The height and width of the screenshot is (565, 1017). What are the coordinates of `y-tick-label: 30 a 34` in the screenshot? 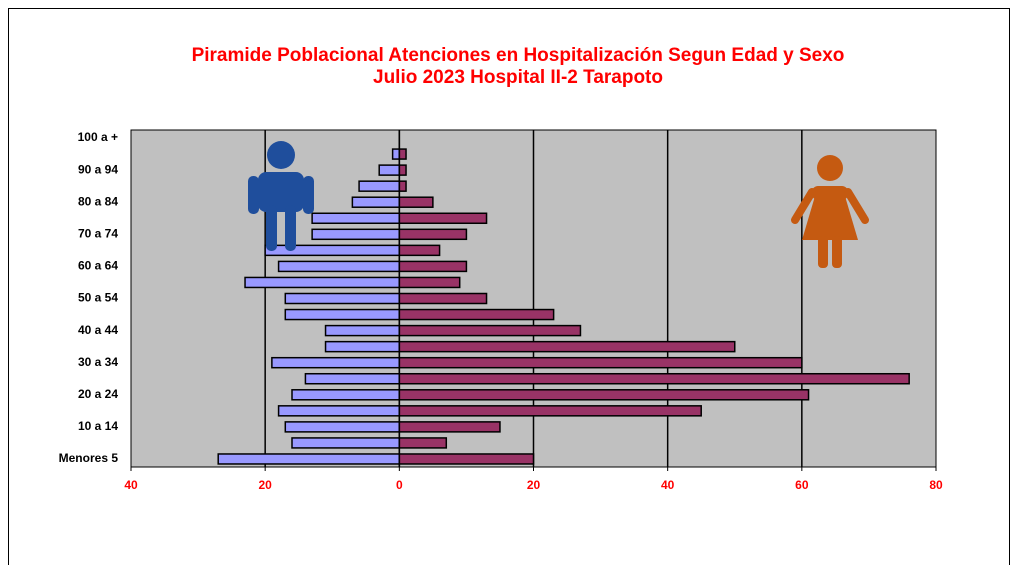 It's located at (98, 362).